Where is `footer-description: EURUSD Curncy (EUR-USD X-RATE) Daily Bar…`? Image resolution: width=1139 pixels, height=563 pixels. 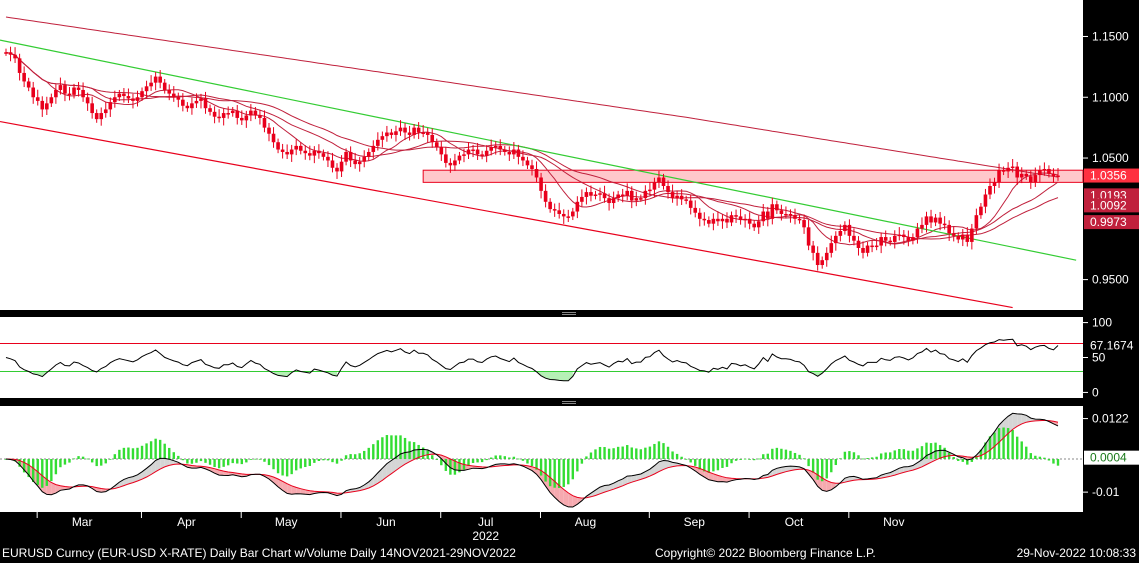
footer-description: EURUSD Curncy (EUR-USD X-RATE) Daily Bar… is located at coordinates (259, 553).